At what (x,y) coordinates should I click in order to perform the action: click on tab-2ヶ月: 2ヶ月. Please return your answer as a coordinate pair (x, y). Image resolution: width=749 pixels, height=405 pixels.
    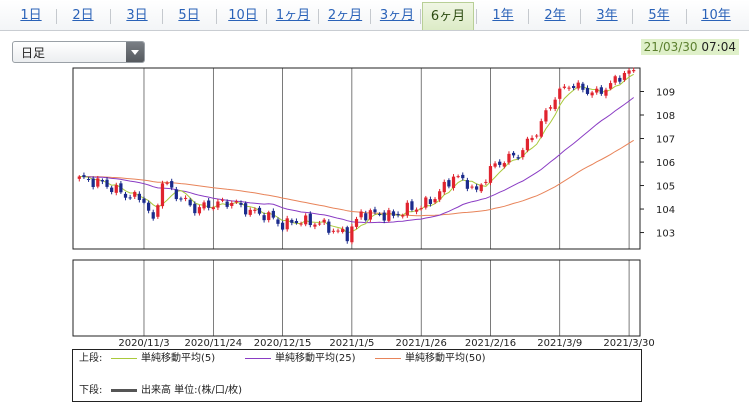
    Looking at the image, I should click on (345, 15).